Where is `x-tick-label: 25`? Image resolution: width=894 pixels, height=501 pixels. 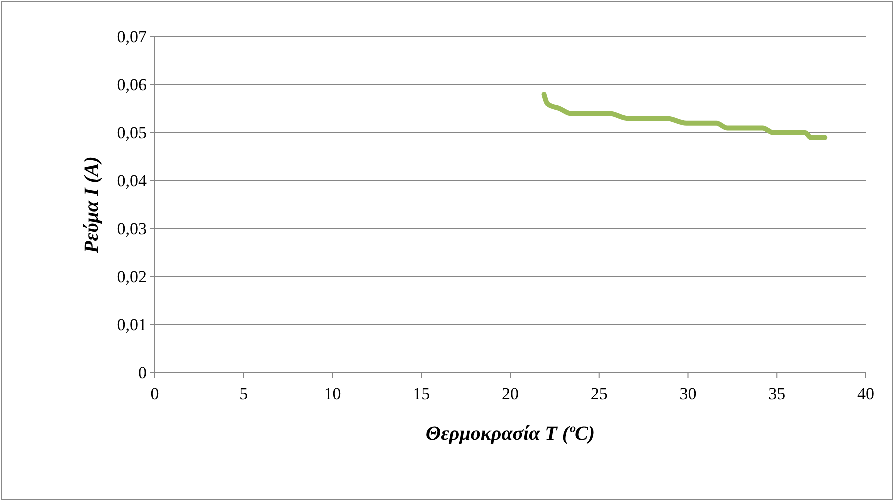 x-tick-label: 25 is located at coordinates (599, 394).